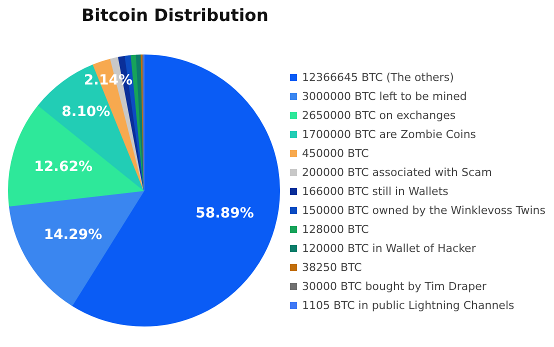 This screenshot has height=347, width=554. Describe the element at coordinates (389, 249) in the screenshot. I see `legend-label: 120000 BTC in Wallet of Hacker` at that location.